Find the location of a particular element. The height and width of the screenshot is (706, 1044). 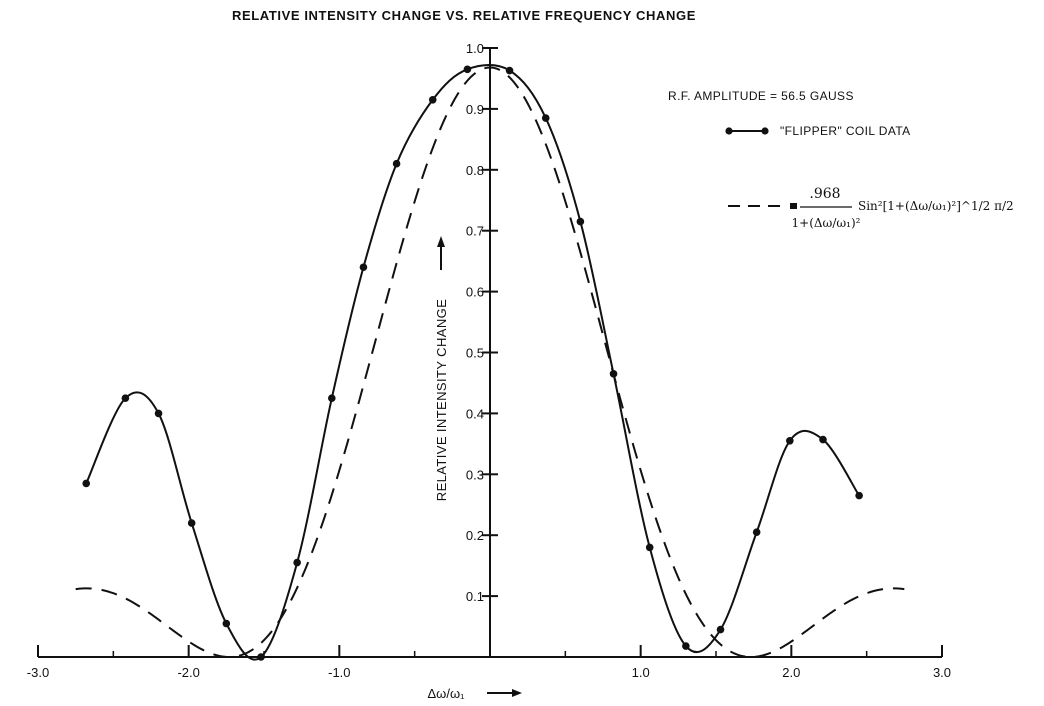

x-tick-label: 1.0 is located at coordinates (641, 672).